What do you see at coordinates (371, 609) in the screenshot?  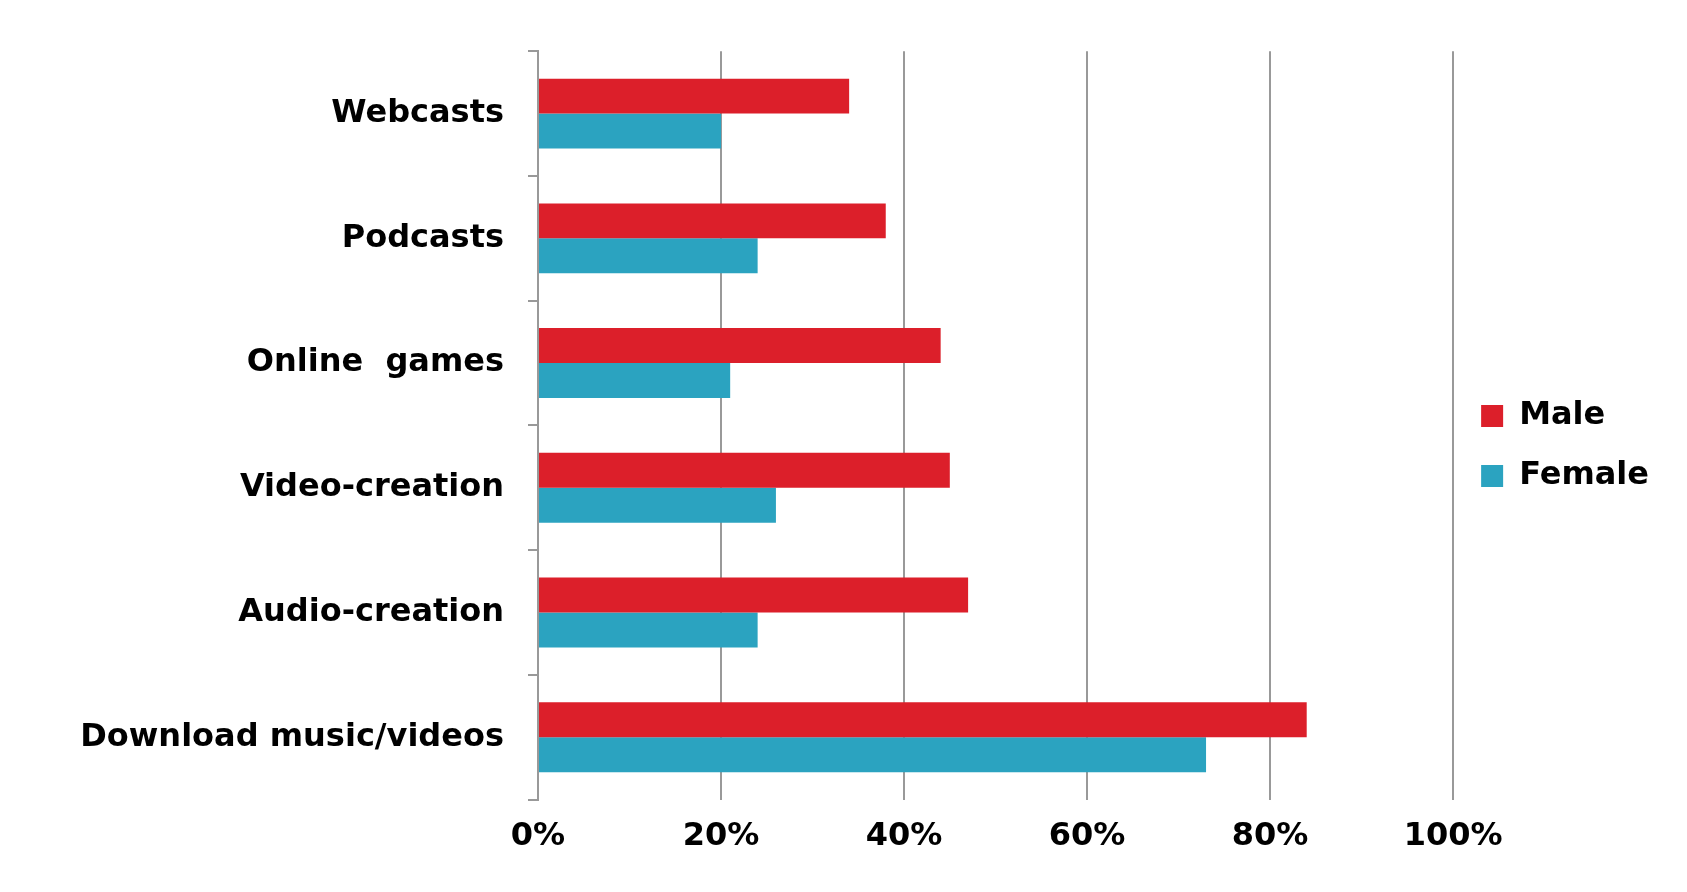 I see `y-tick-label: Audio-creation` at bounding box center [371, 609].